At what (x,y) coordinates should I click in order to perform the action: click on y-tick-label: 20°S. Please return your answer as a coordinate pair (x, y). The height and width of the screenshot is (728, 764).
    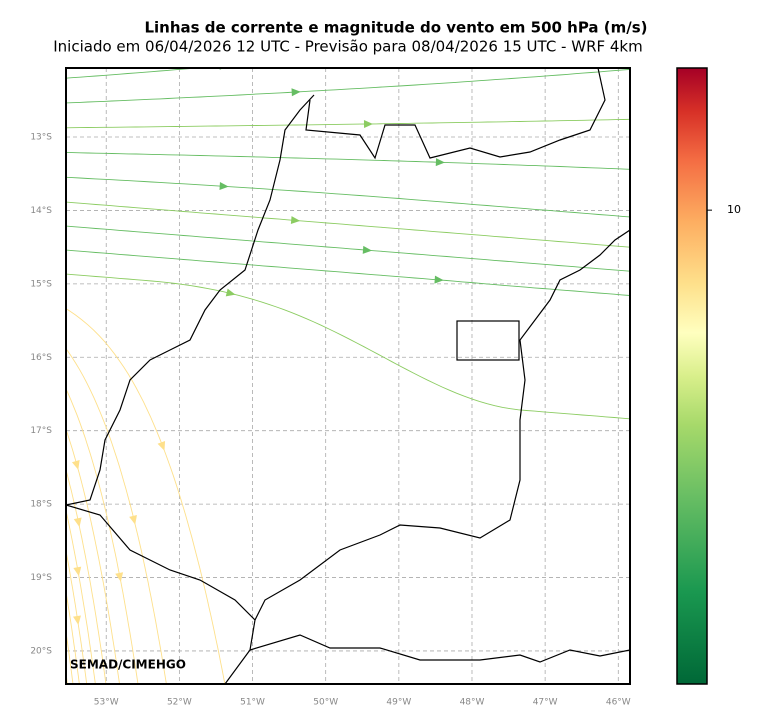
    Looking at the image, I should click on (41, 651).